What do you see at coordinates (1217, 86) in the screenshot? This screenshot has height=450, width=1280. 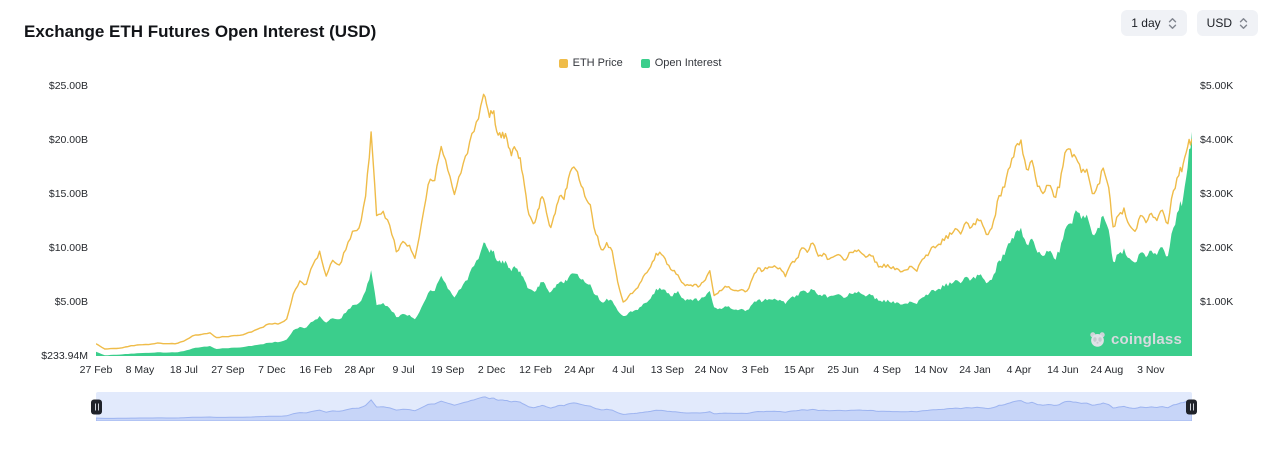 I see `y-right-tick: $5.00K` at bounding box center [1217, 86].